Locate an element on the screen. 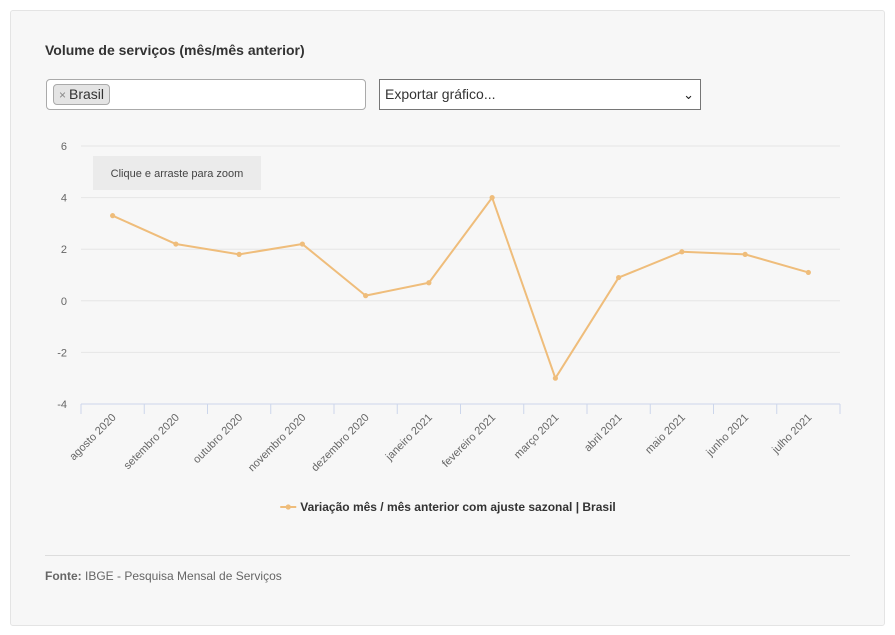  source-text: IBGE - Pesquisa Mensal de Serviços is located at coordinates (181, 576).